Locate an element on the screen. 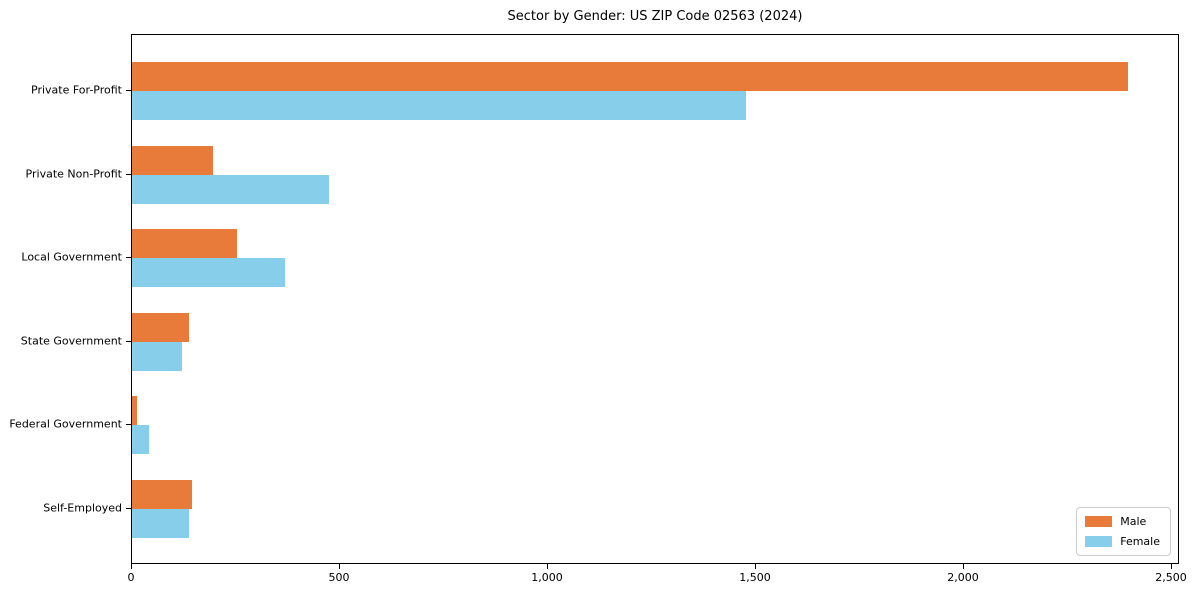 The image size is (1200, 600). xtick-label-500: 500 is located at coordinates (339, 577).